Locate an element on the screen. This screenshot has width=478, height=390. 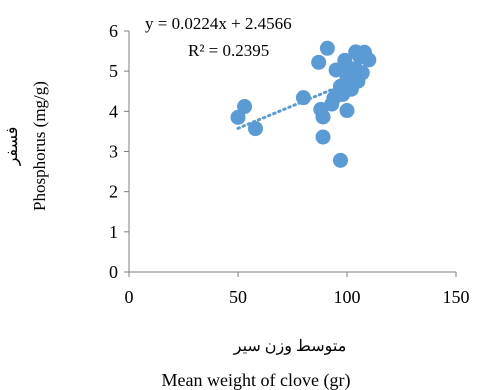
x-axis-label-english: Mean weight of clove (gr) is located at coordinates (256, 380).